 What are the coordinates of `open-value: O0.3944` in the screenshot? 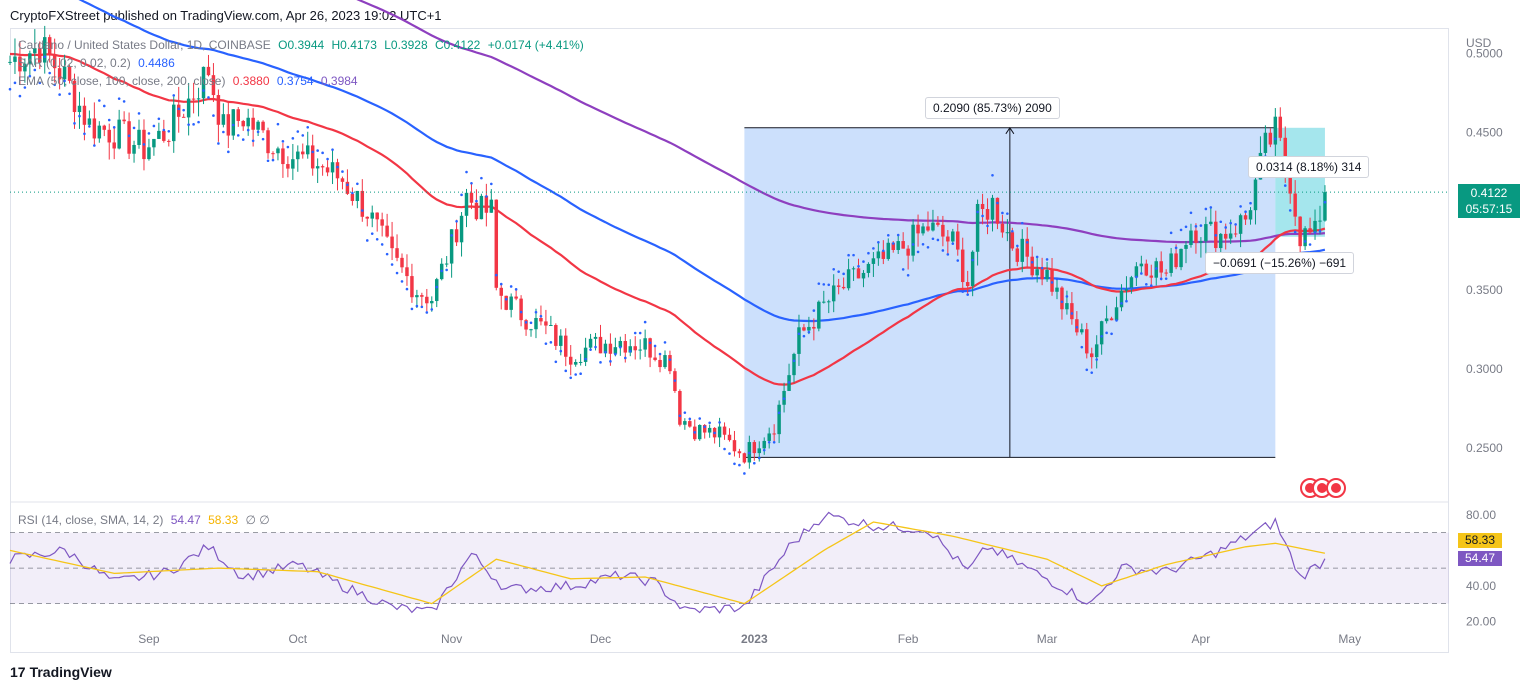 It's located at (301, 45).